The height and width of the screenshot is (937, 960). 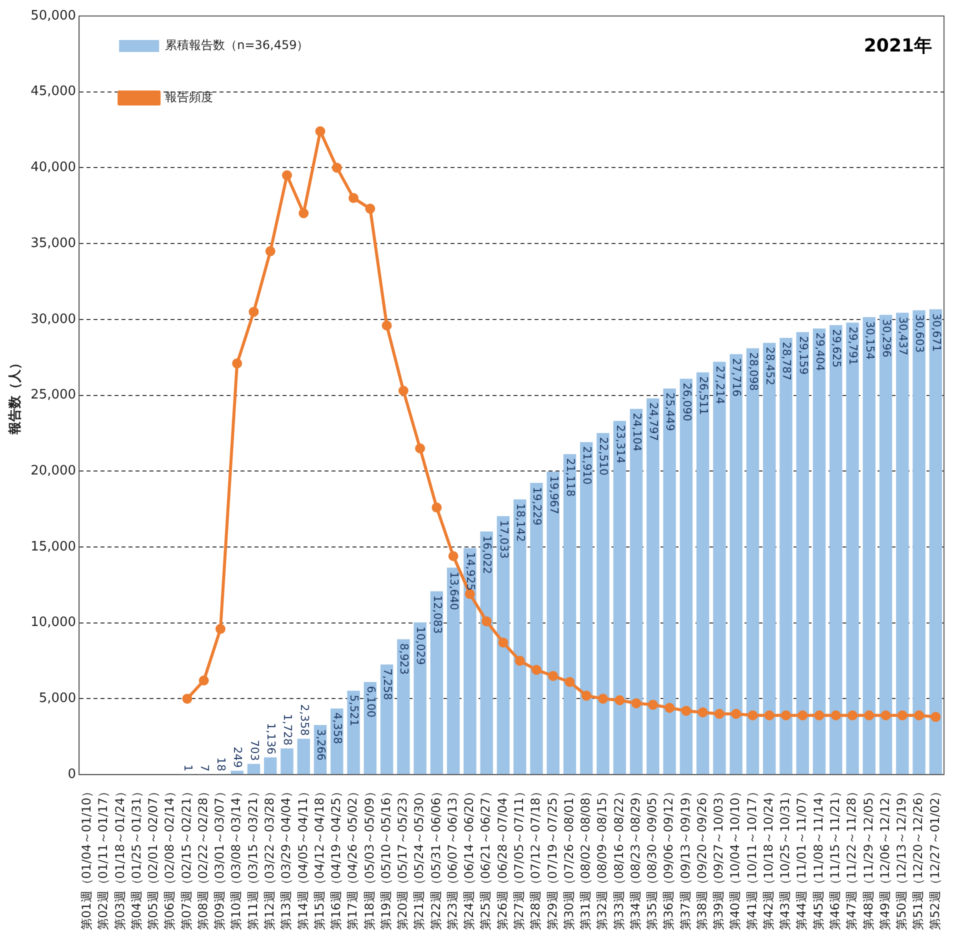 What do you see at coordinates (753, 371) in the screenshot?
I see `data-label: 28,098` at bounding box center [753, 371].